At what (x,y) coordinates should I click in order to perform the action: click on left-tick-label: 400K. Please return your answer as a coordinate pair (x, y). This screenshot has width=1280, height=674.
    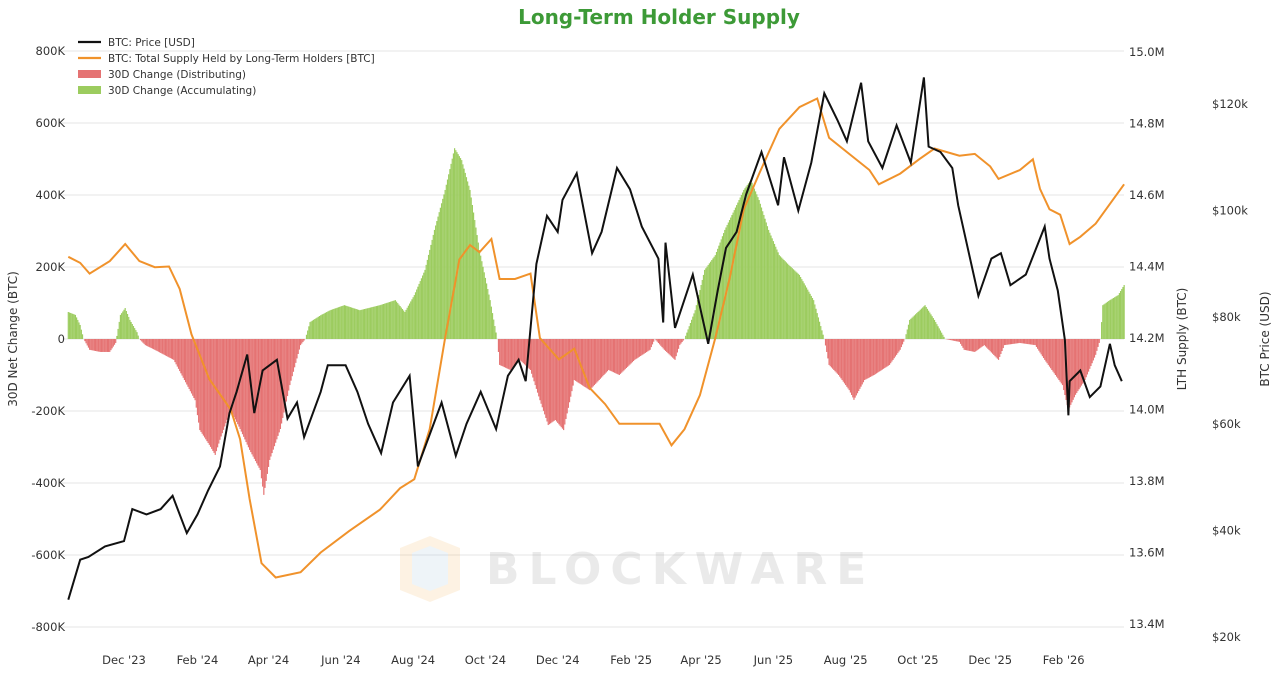
    Looking at the image, I should click on (51, 195).